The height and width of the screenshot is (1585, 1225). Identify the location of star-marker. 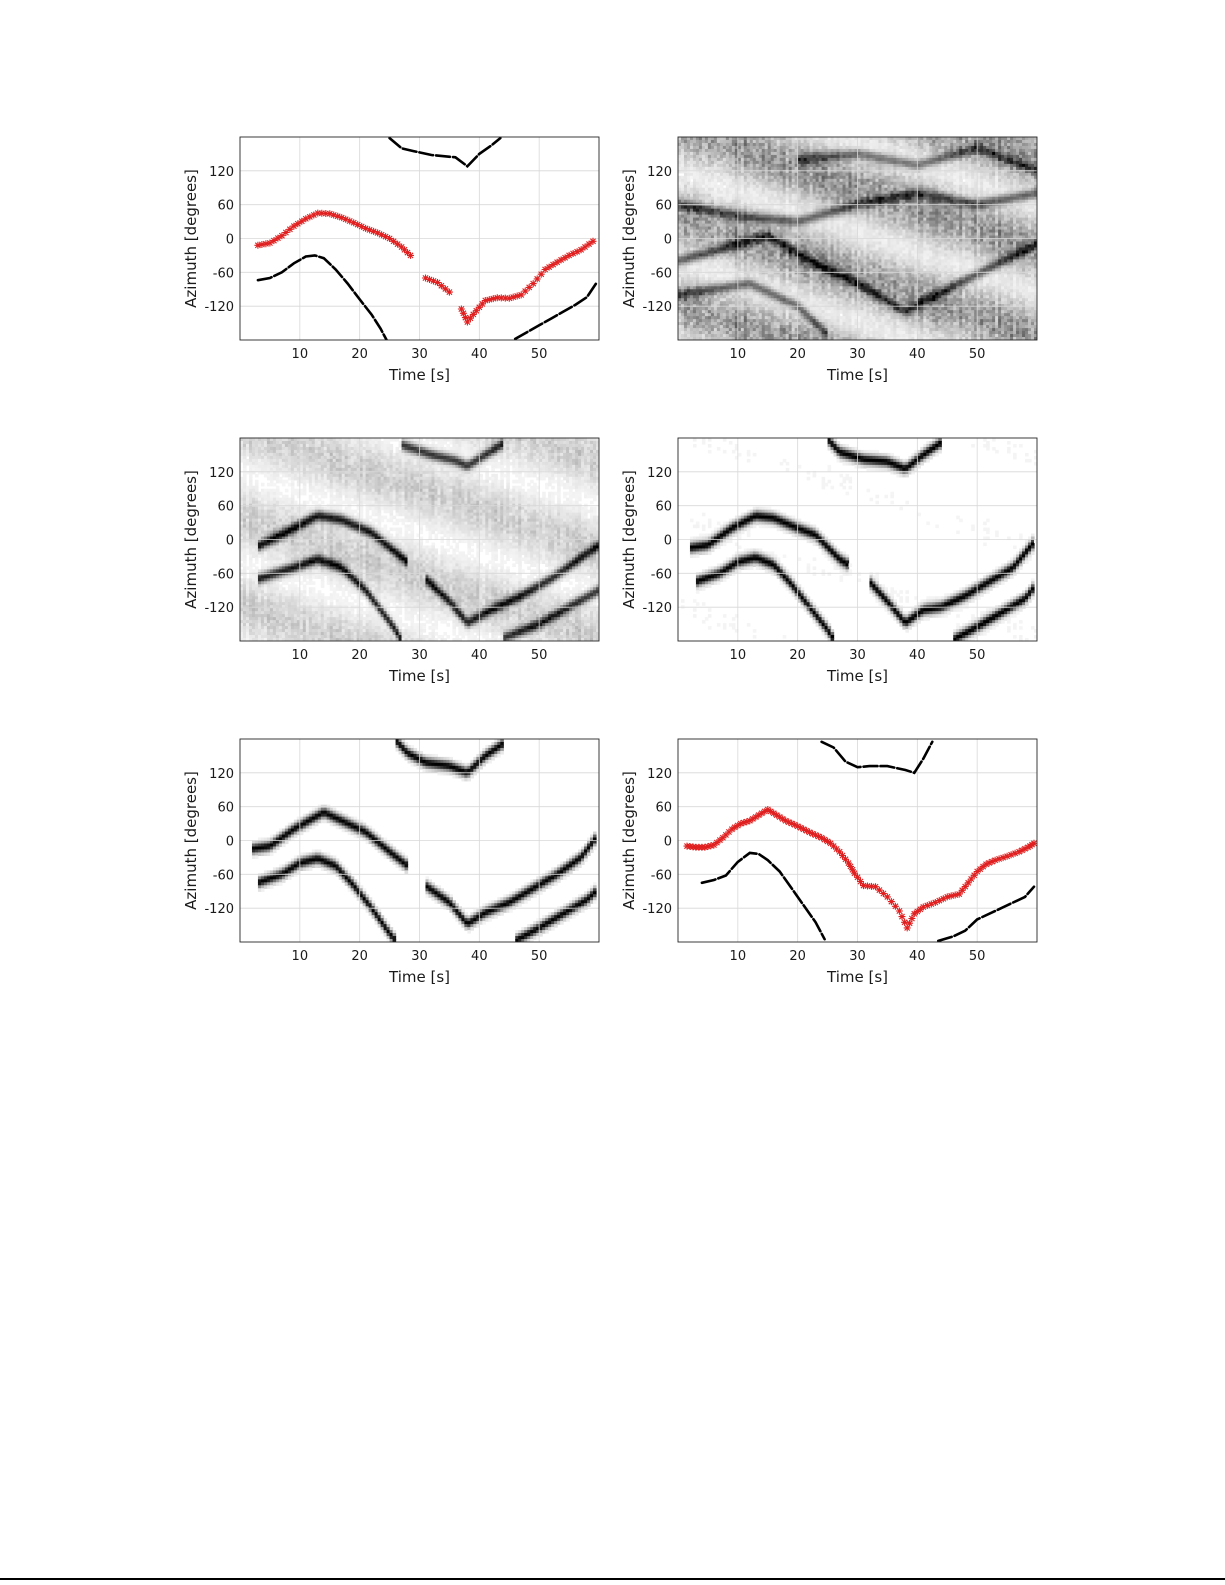
(505, 298).